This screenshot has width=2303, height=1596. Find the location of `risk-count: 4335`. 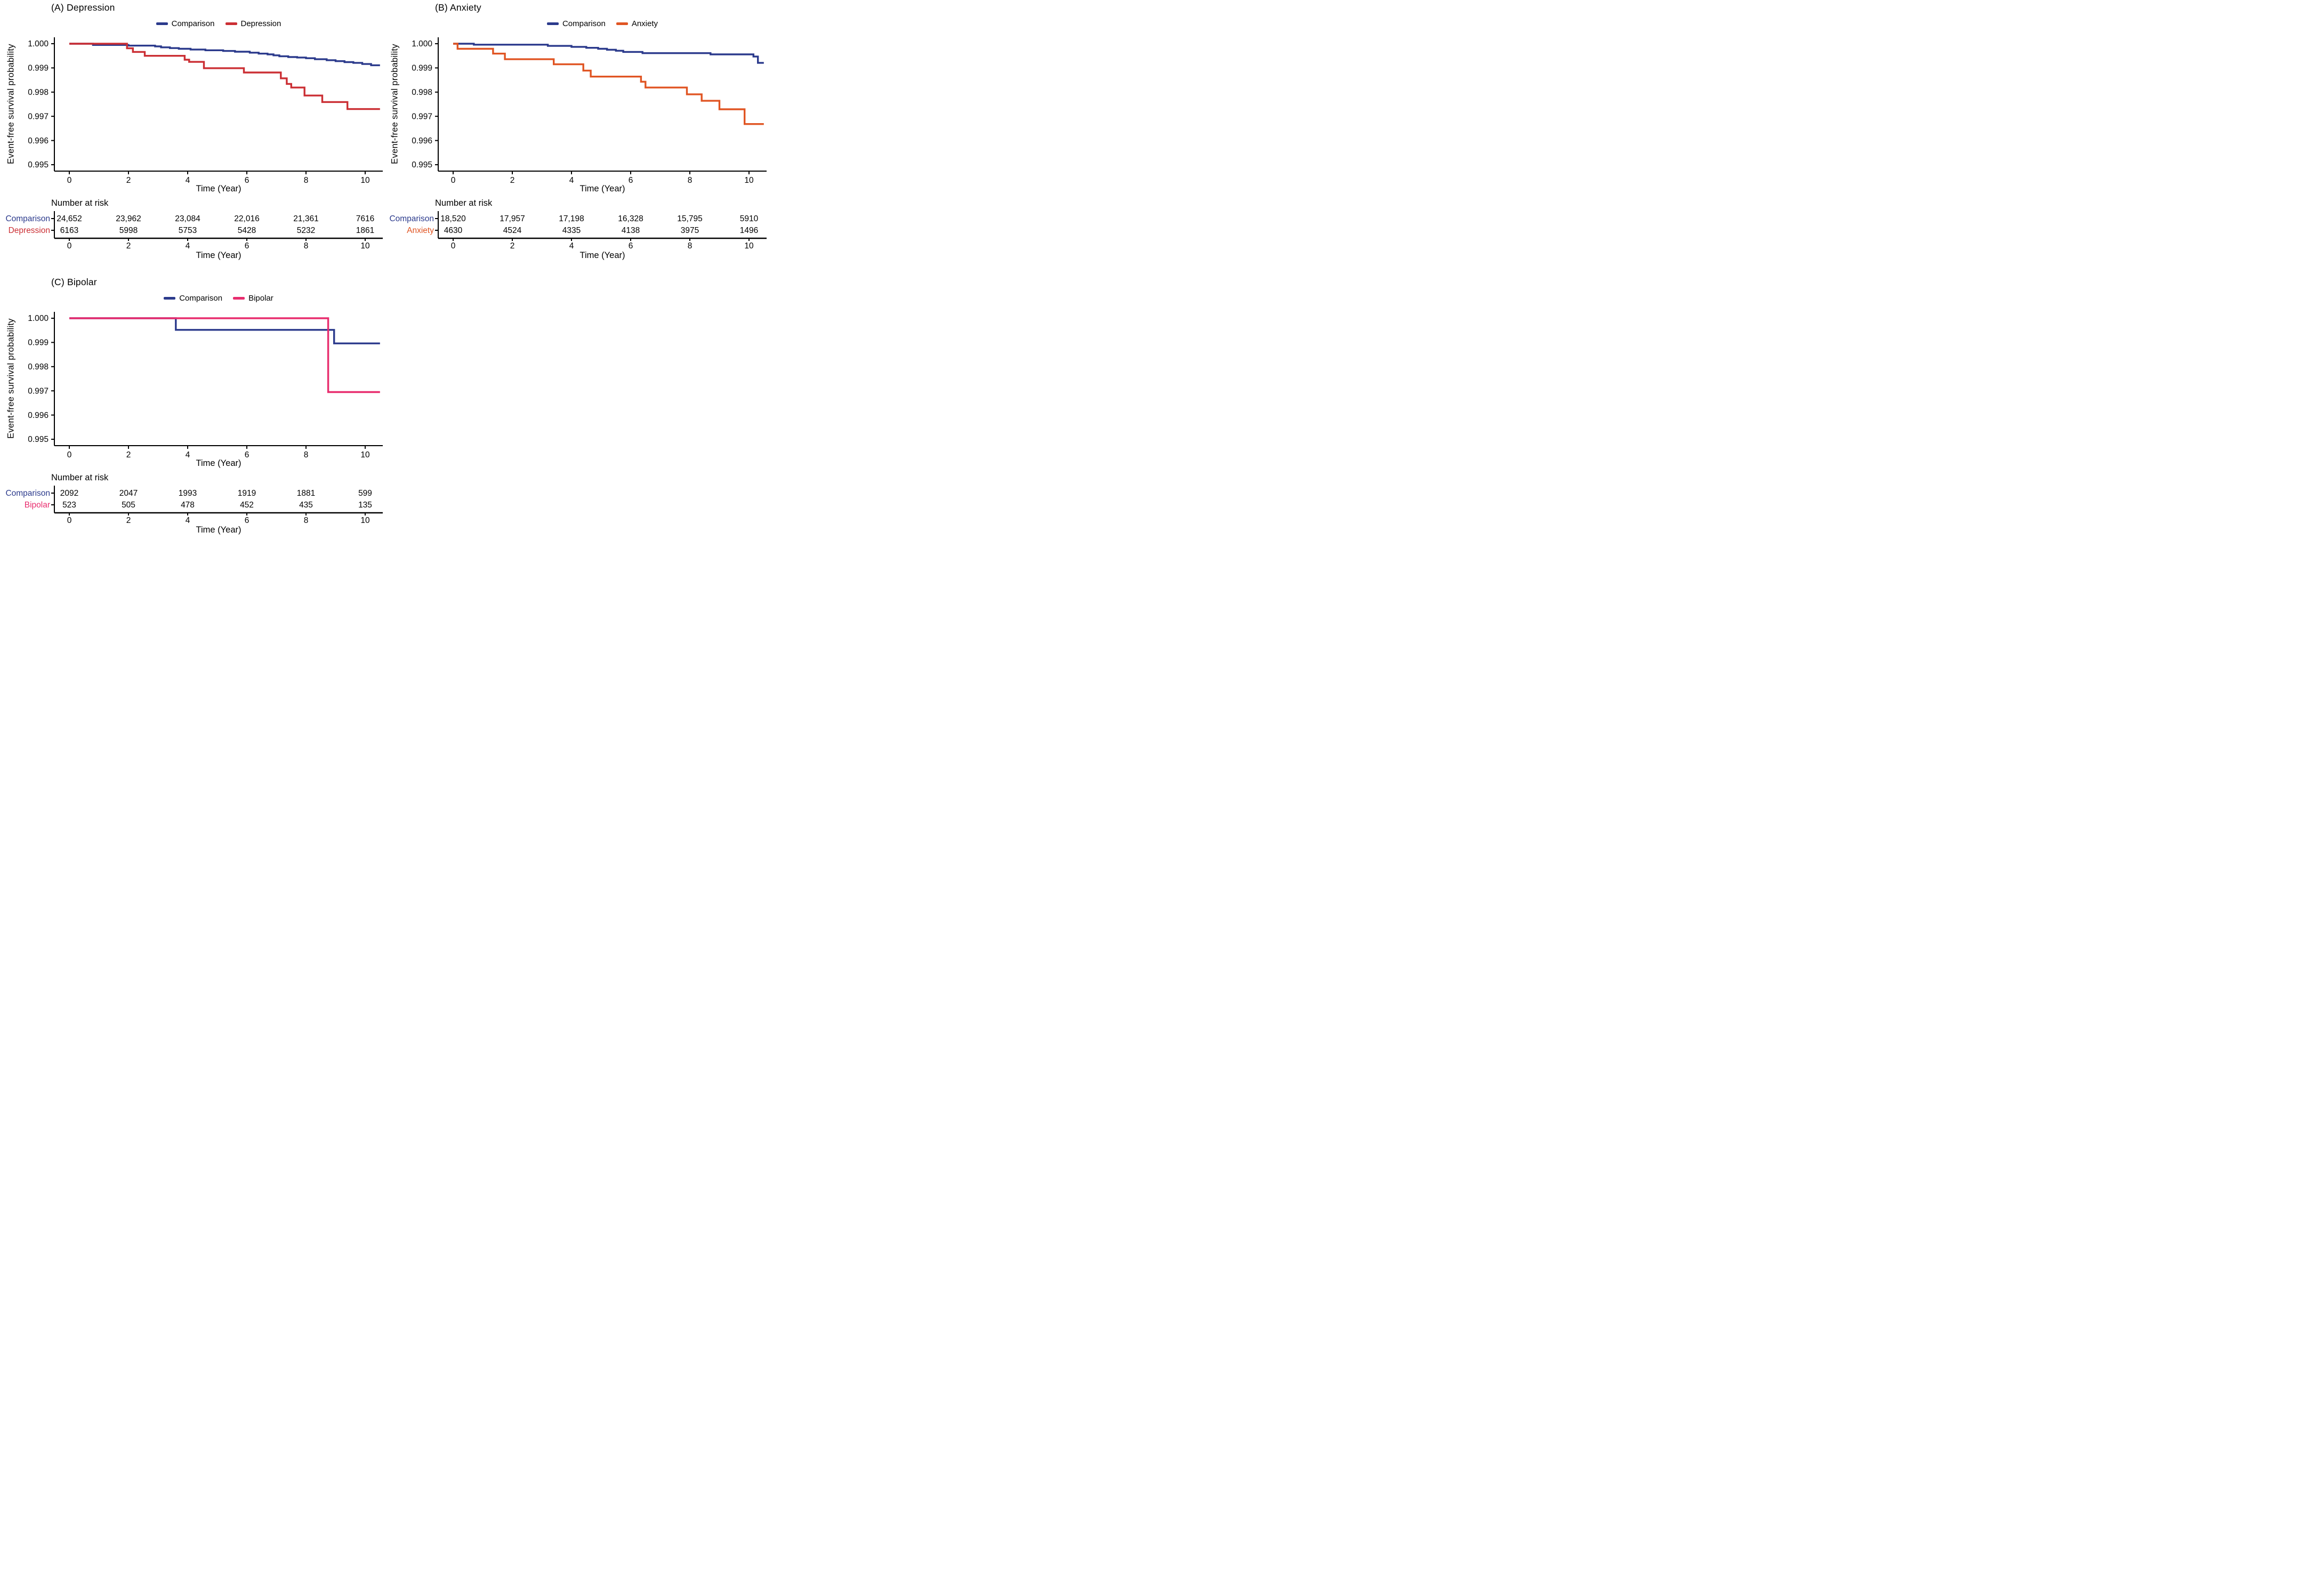

risk-count: 4335 is located at coordinates (572, 230).